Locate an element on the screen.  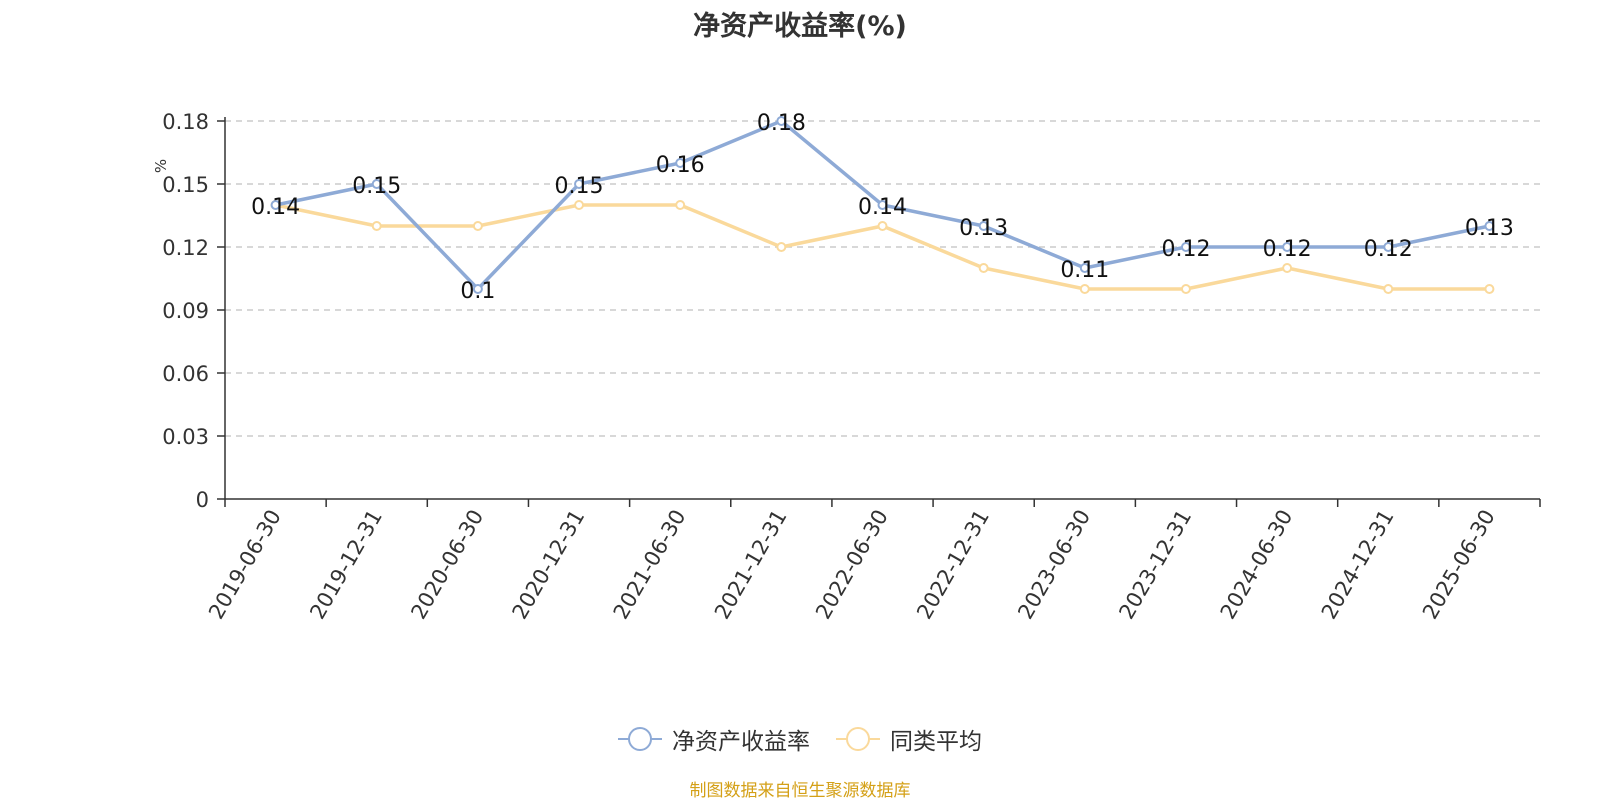
legend-item-peer-average: 同类平均 is located at coordinates (909, 739).